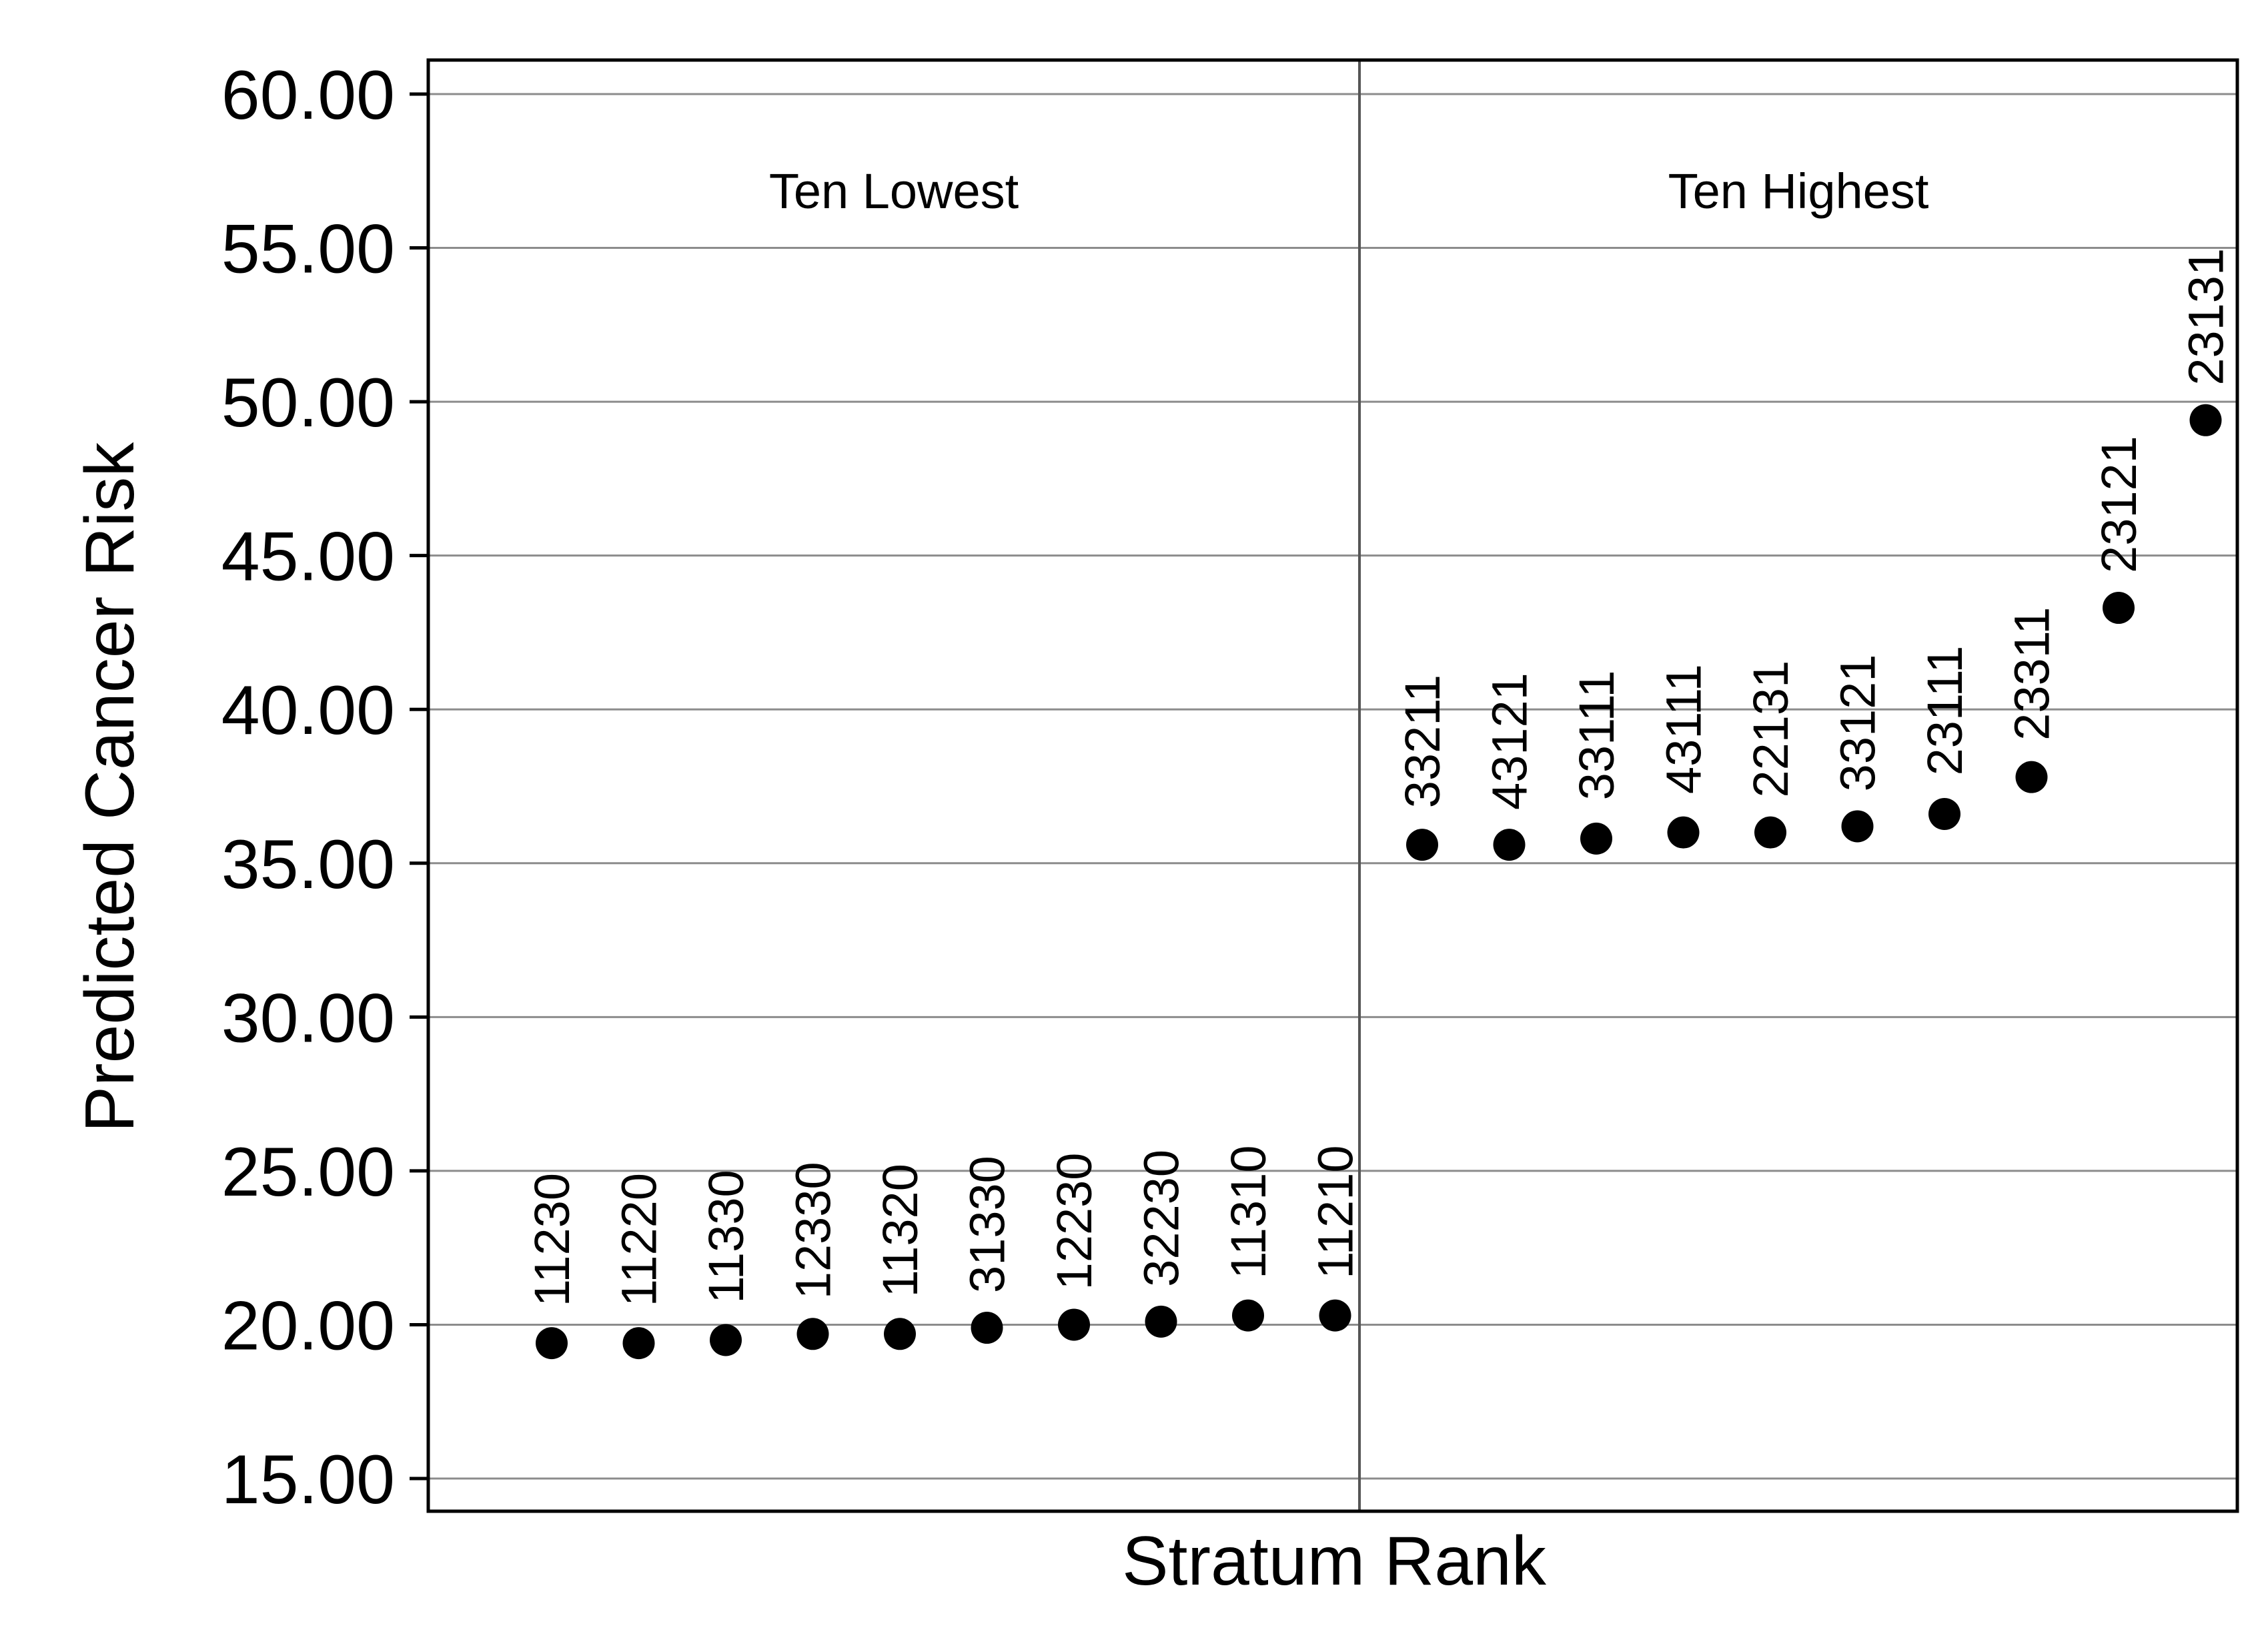 The height and width of the screenshot is (1650, 2268). What do you see at coordinates (308, 1480) in the screenshot?
I see `y-tick-label: 15.00` at bounding box center [308, 1480].